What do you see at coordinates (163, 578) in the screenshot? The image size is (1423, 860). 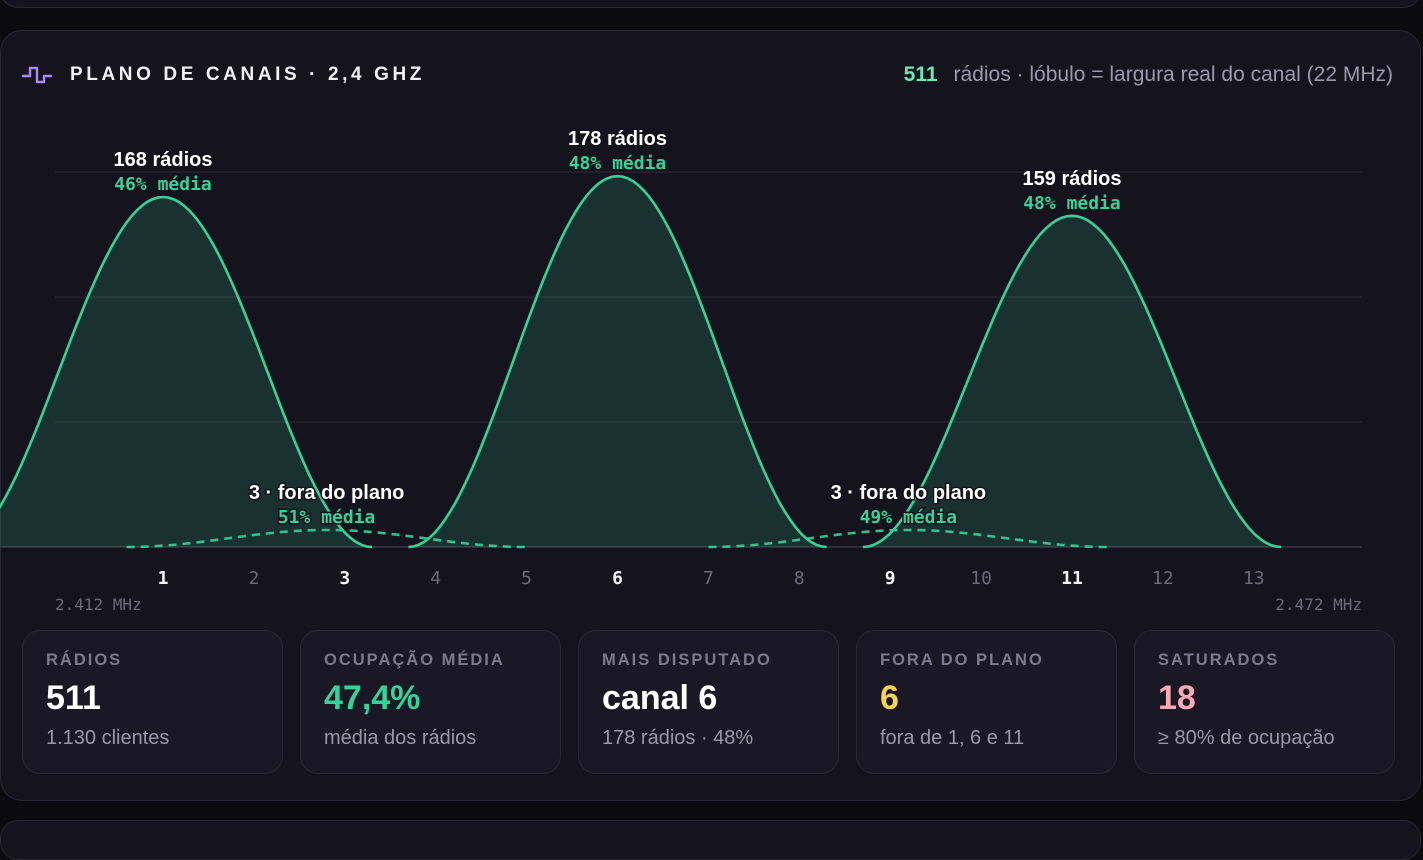 I see `channel-tick-label: 1` at bounding box center [163, 578].